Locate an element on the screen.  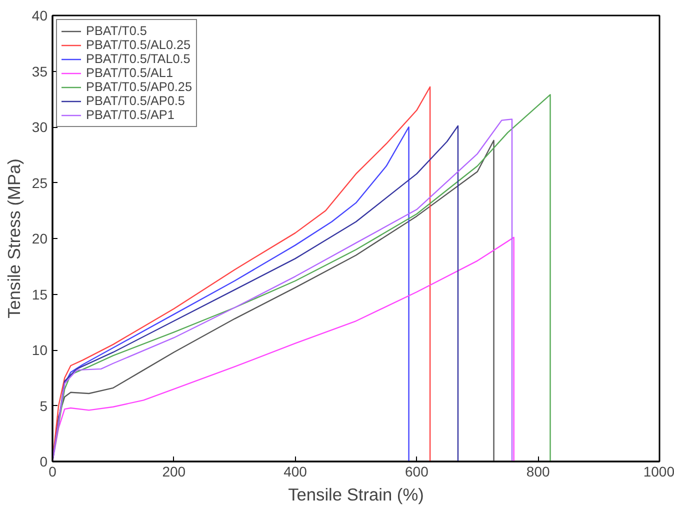
x-tick-label: 1000 is located at coordinates (658, 472).